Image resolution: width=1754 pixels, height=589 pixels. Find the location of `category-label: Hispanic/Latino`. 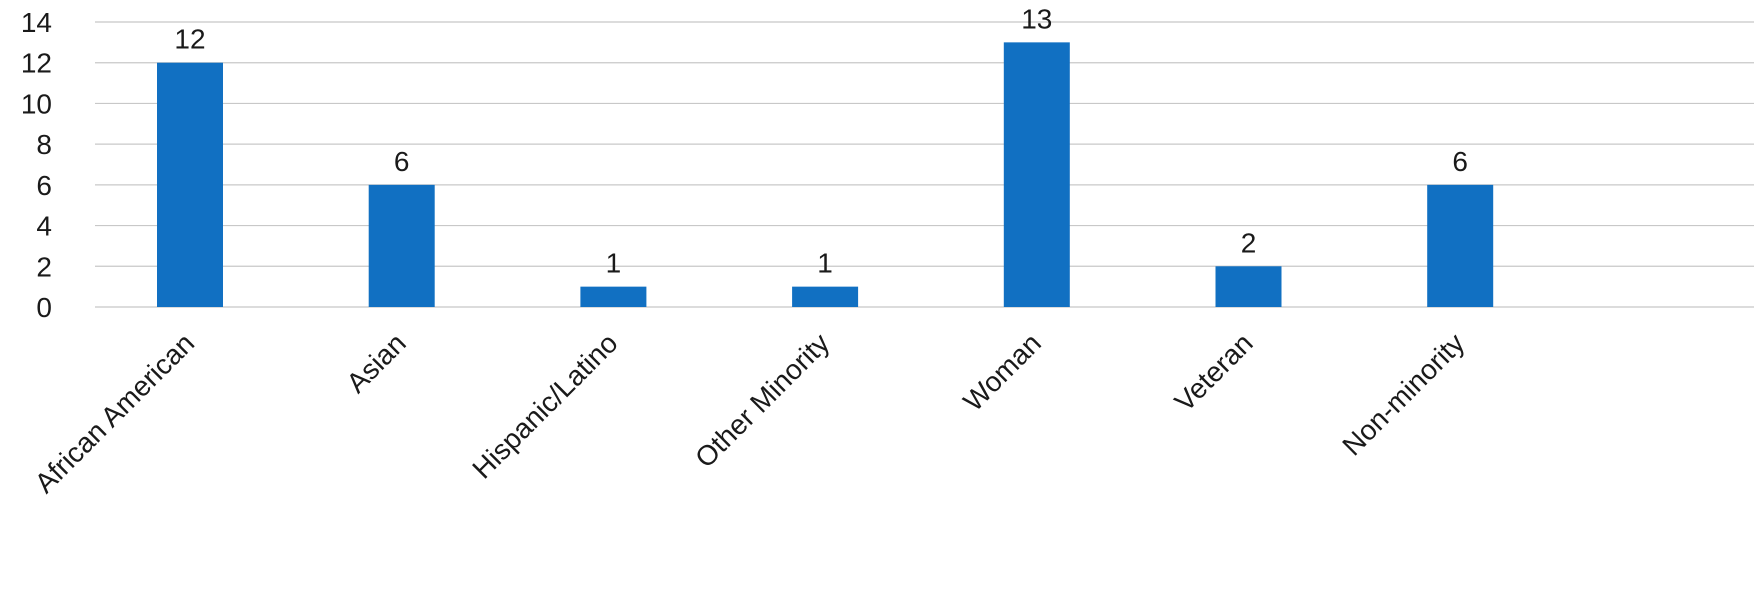

category-label: Hispanic/Latino is located at coordinates (544, 405).